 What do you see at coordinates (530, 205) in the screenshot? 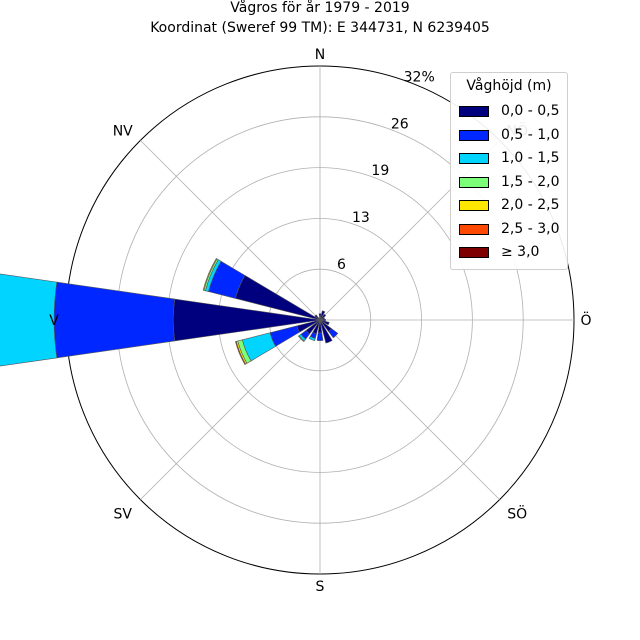
I see `legend-label: 2,0 - 2,5` at bounding box center [530, 205].